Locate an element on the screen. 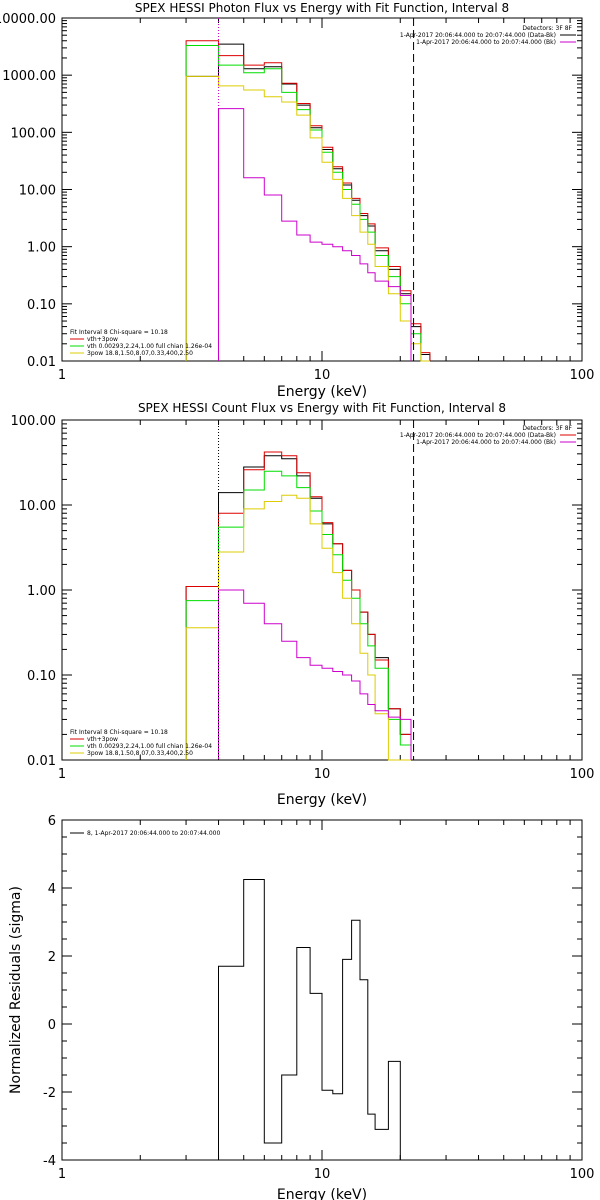 This screenshot has width=600, height=1200. count-flux-xlabel: Energy (keV) is located at coordinates (322, 800).